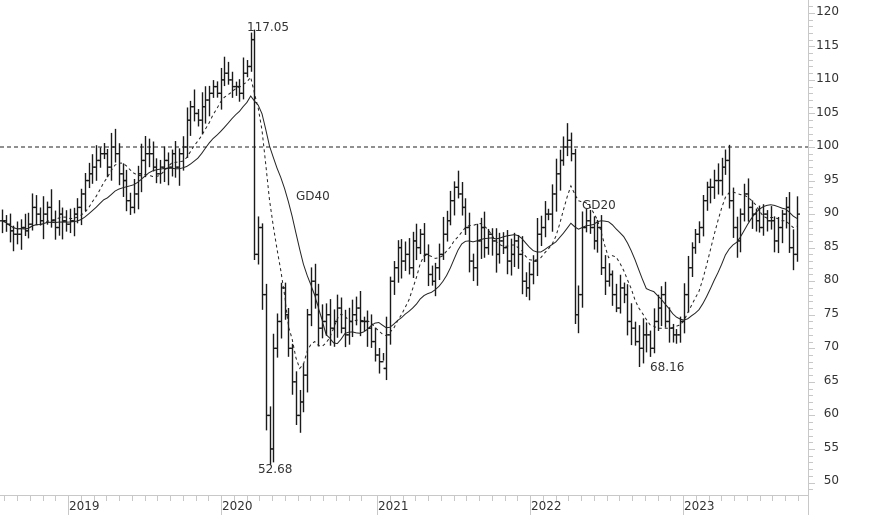 This screenshot has width=874, height=515. What do you see at coordinates (827, 78) in the screenshot?
I see `y-tick-label: 110` at bounding box center [827, 78].